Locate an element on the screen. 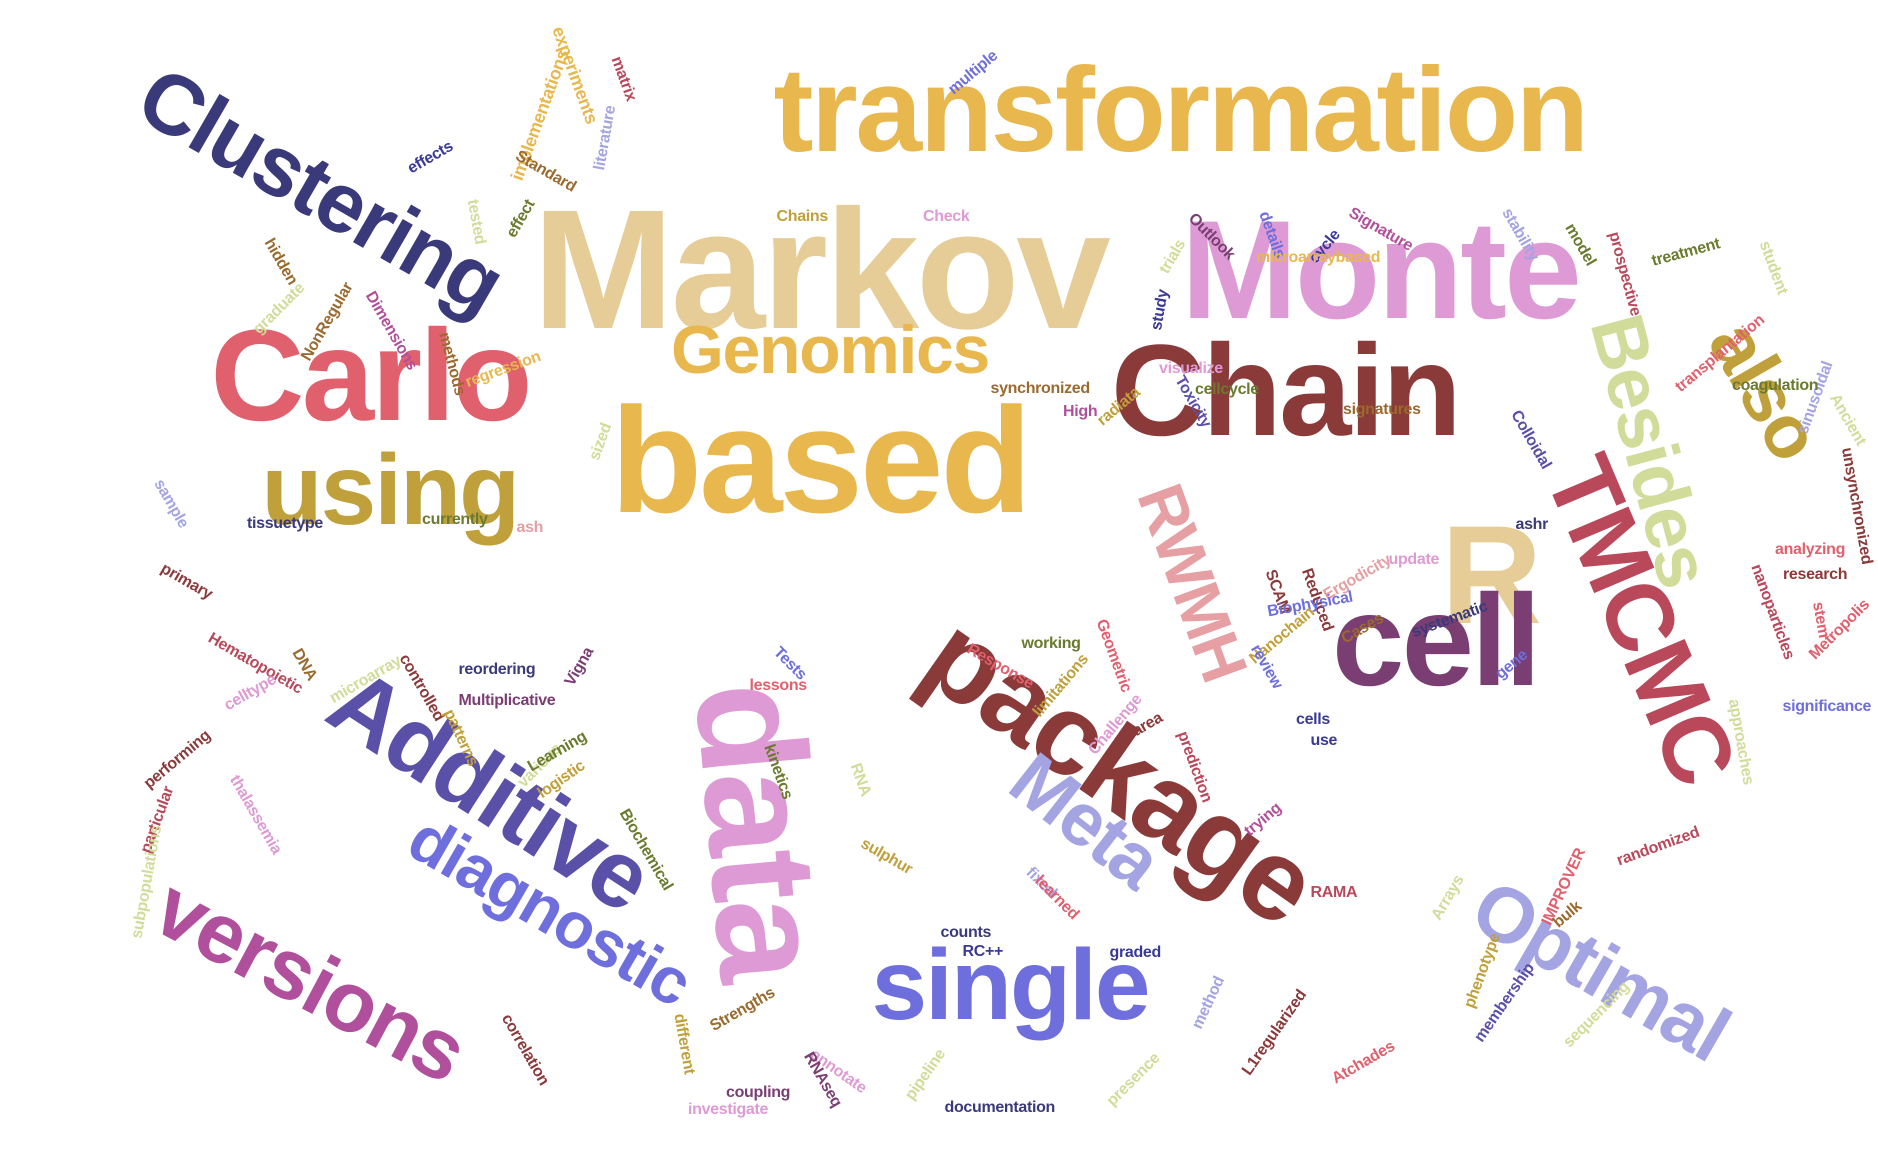 The width and height of the screenshot is (1878, 1160). word-cellcycle: cellcycle is located at coordinates (1227, 389).